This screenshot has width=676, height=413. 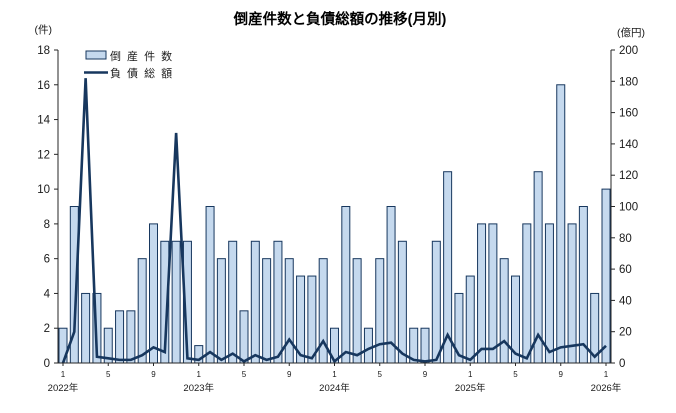 I want to click on right-axis-tick-label: 40, so click(x=625, y=301).